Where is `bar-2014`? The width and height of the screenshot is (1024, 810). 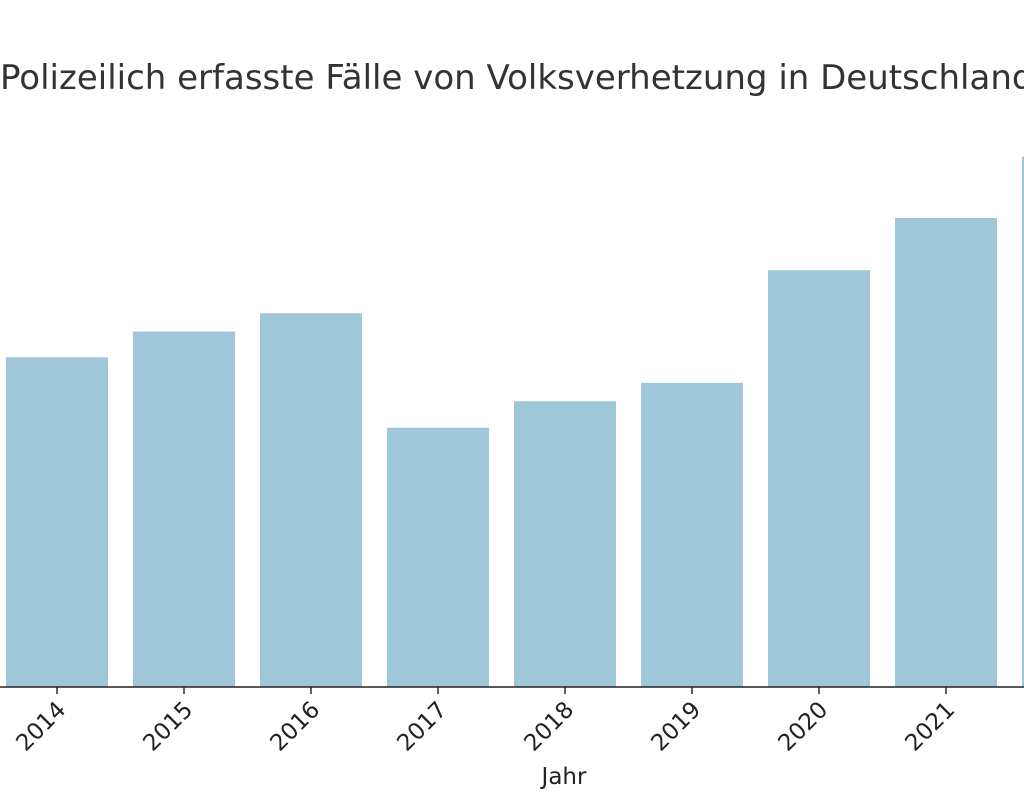
bar-2014 is located at coordinates (57, 522).